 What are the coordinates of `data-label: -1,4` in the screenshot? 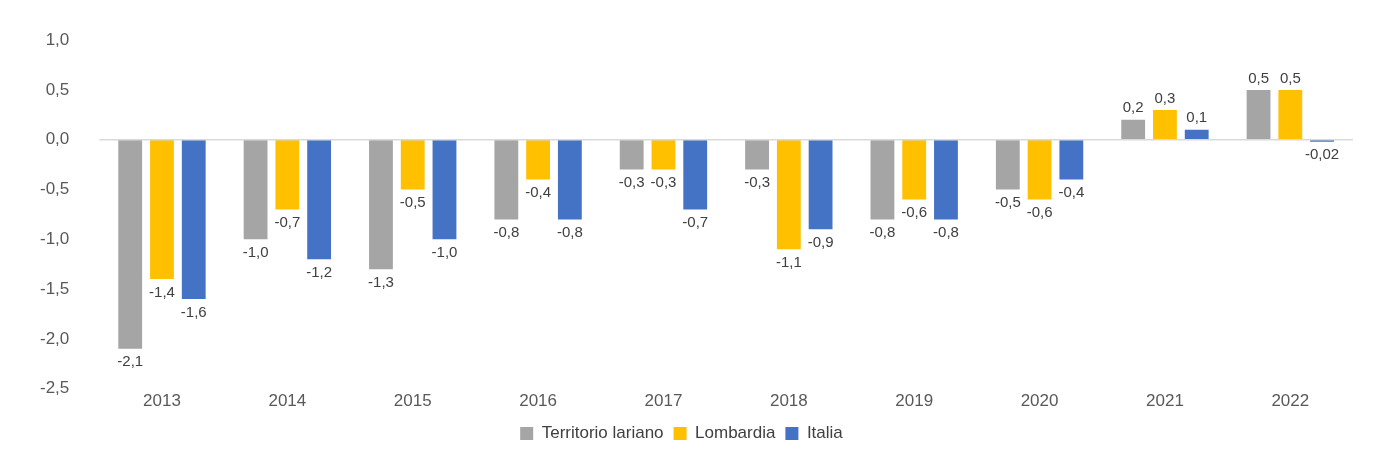 It's located at (162, 291).